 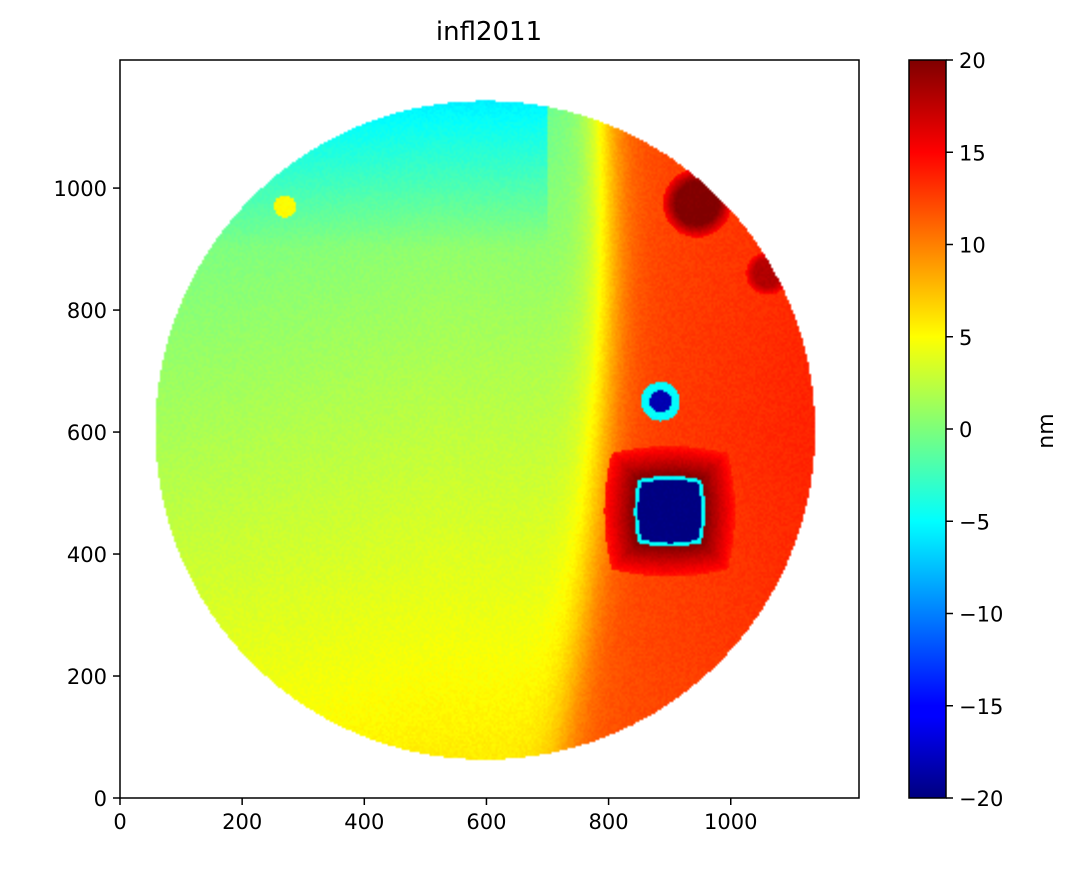 What do you see at coordinates (87, 677) in the screenshot?
I see `y-tick-label: 200` at bounding box center [87, 677].